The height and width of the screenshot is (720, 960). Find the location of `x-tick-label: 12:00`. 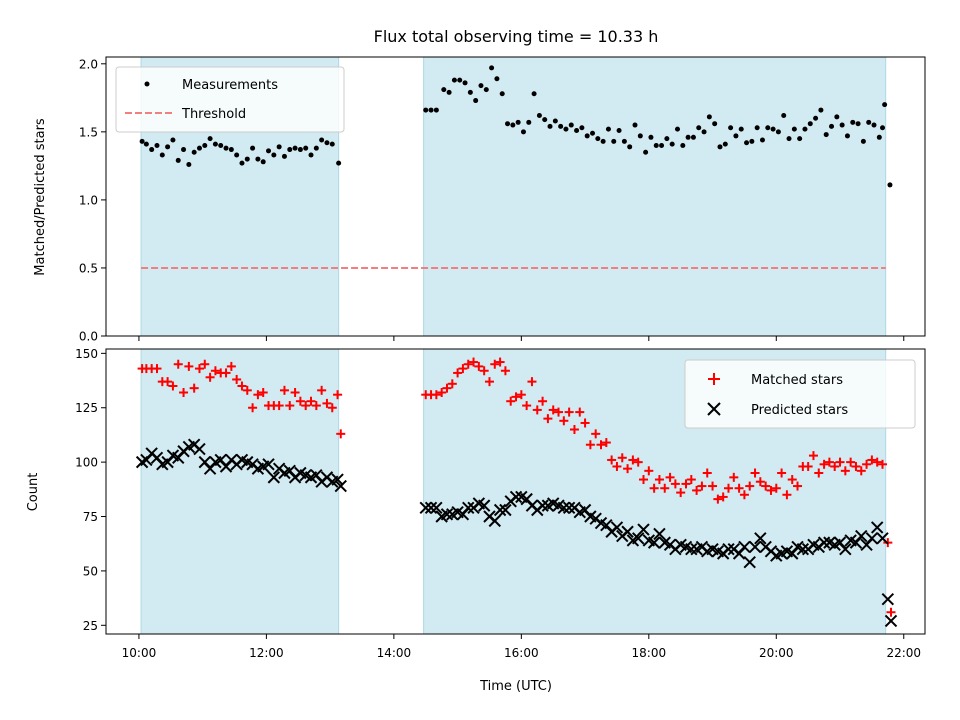

x-tick-label: 12:00 is located at coordinates (266, 653).